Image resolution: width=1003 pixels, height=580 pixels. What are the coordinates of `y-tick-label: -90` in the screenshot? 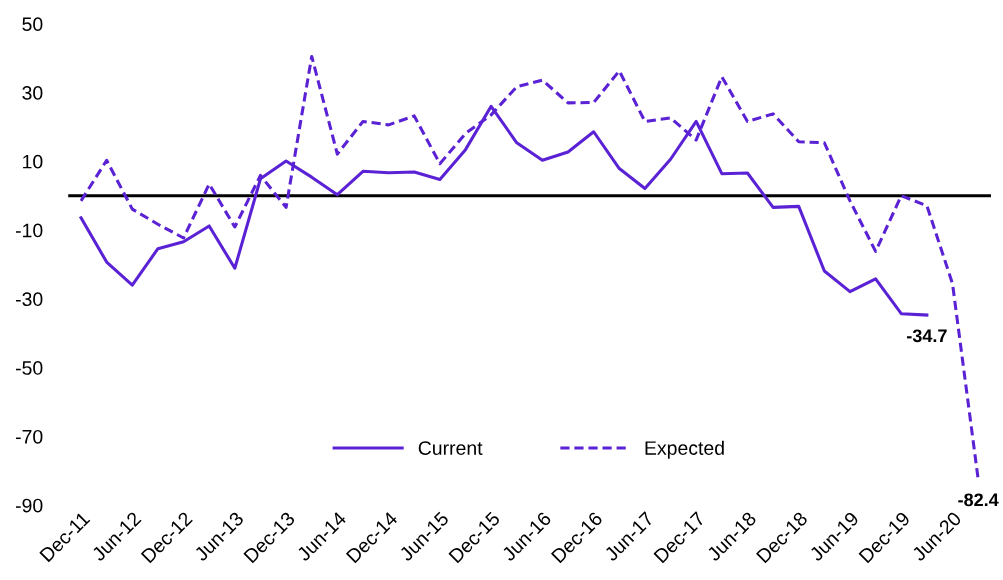 It's located at (29, 505).